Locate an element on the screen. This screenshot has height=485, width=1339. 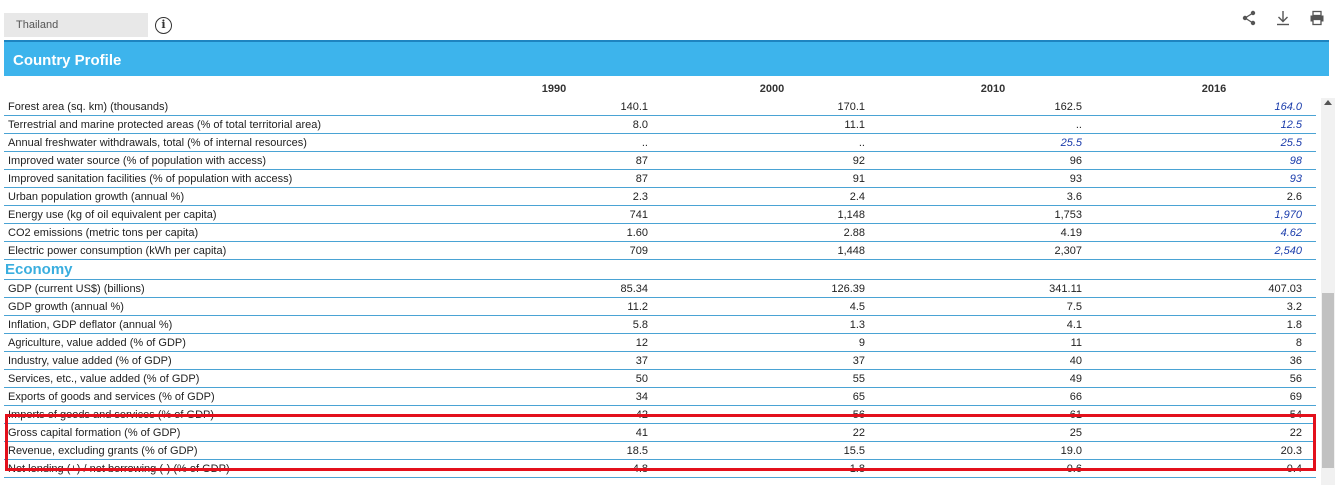
cell-value: 98 is located at coordinates (1295, 161).